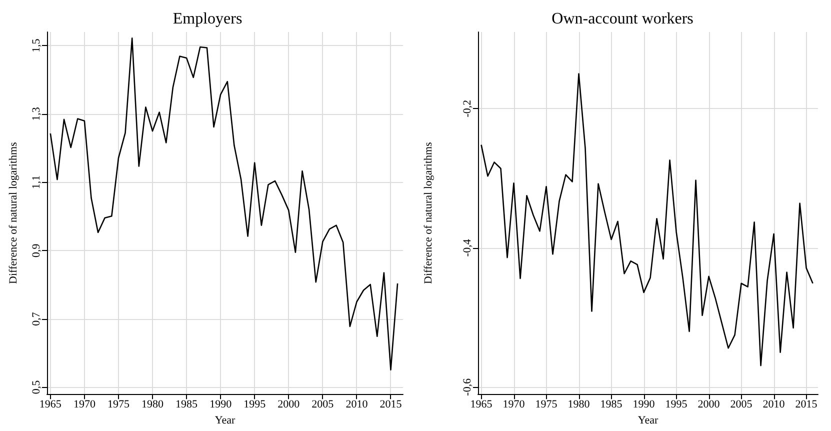 The image size is (831, 431). What do you see at coordinates (468, 247) in the screenshot?
I see `y-tick-label: -0,4` at bounding box center [468, 247].